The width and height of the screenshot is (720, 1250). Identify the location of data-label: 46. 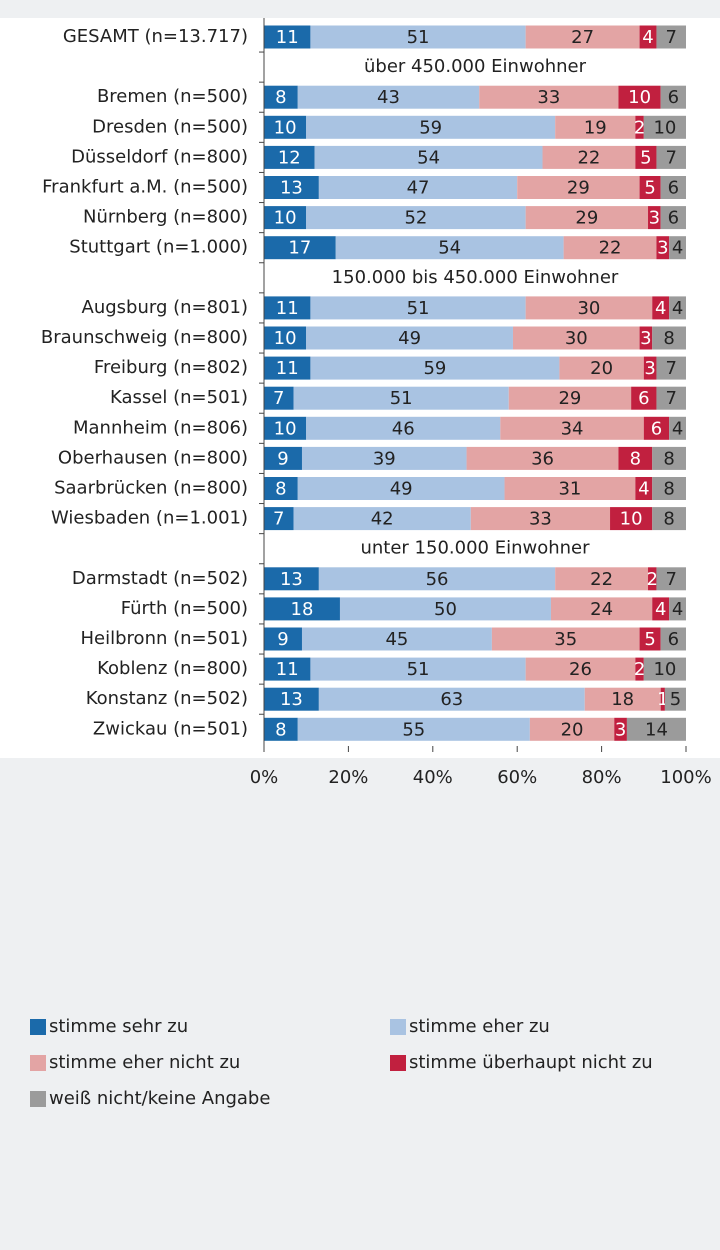
(403, 428).